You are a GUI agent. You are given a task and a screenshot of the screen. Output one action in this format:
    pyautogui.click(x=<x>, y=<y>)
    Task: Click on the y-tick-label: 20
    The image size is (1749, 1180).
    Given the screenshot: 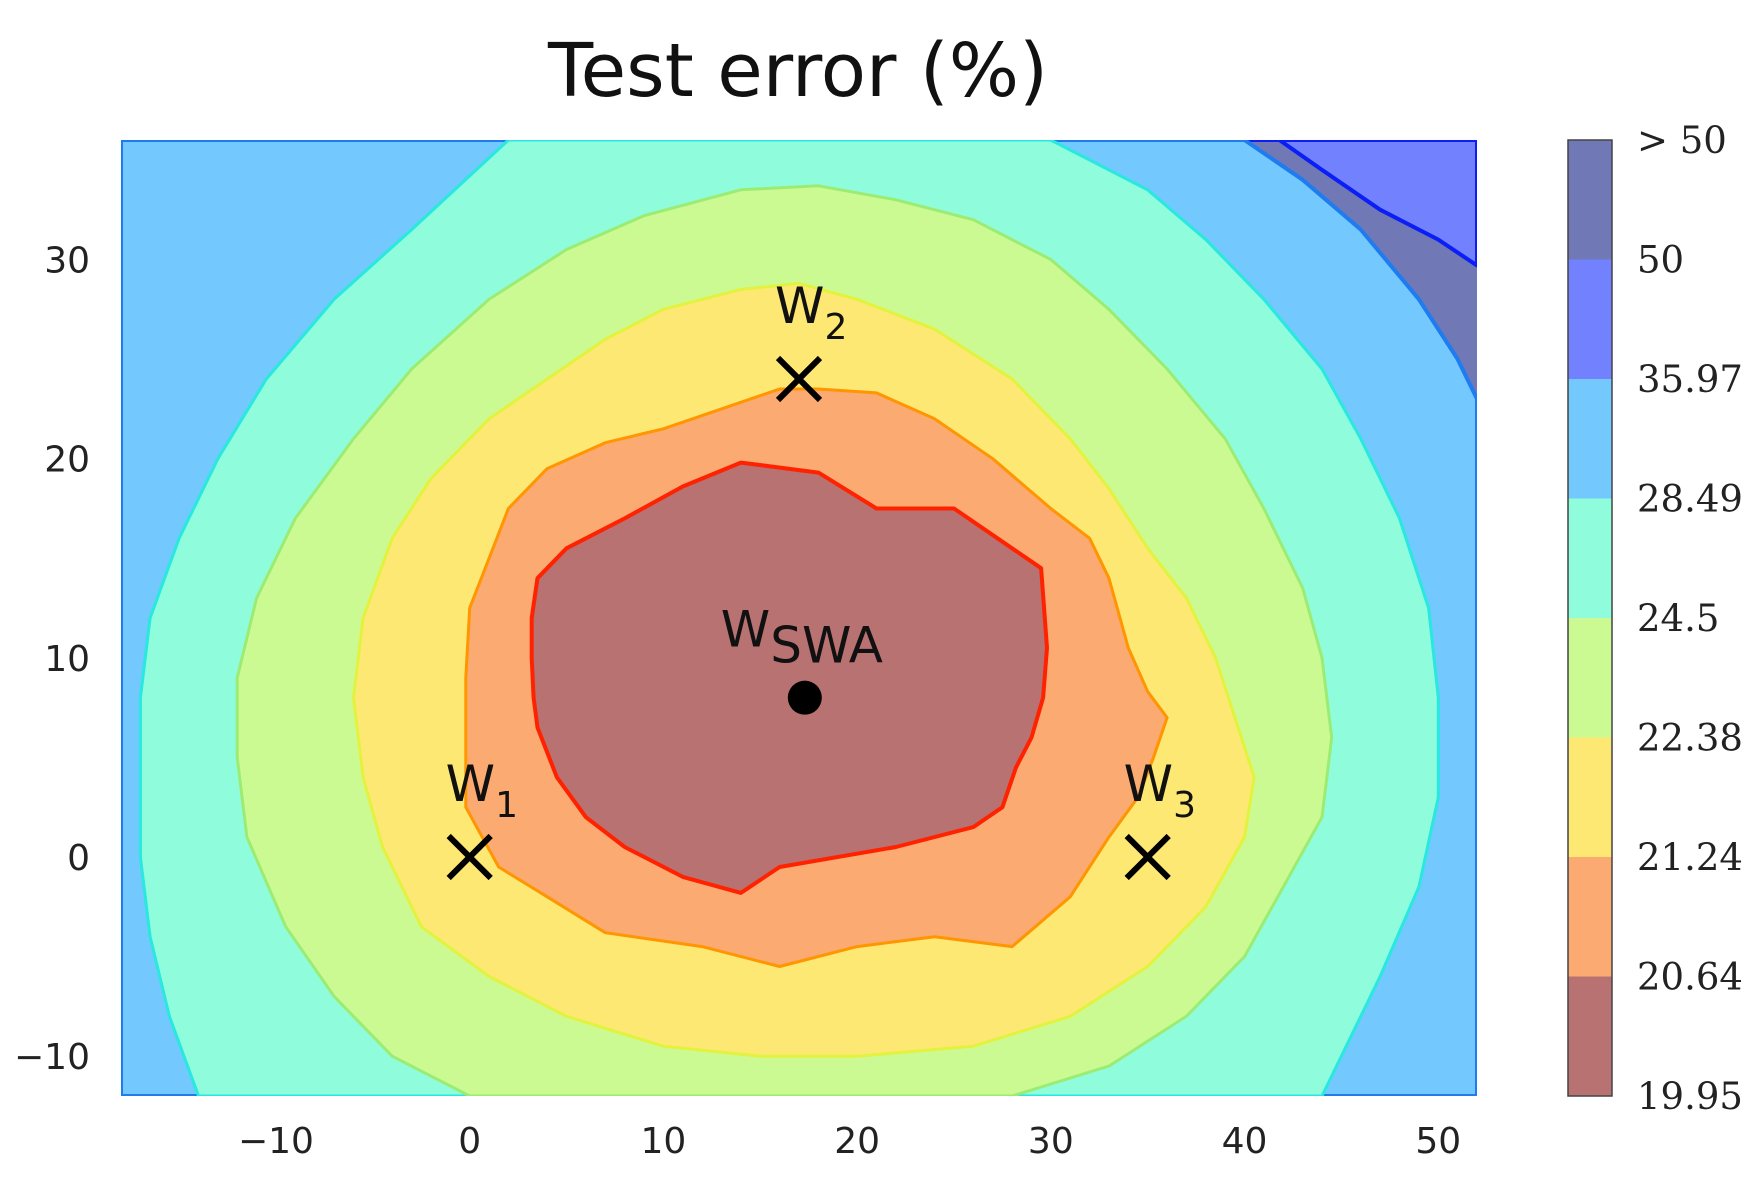 What is the action you would take?
    pyautogui.click(x=67, y=460)
    